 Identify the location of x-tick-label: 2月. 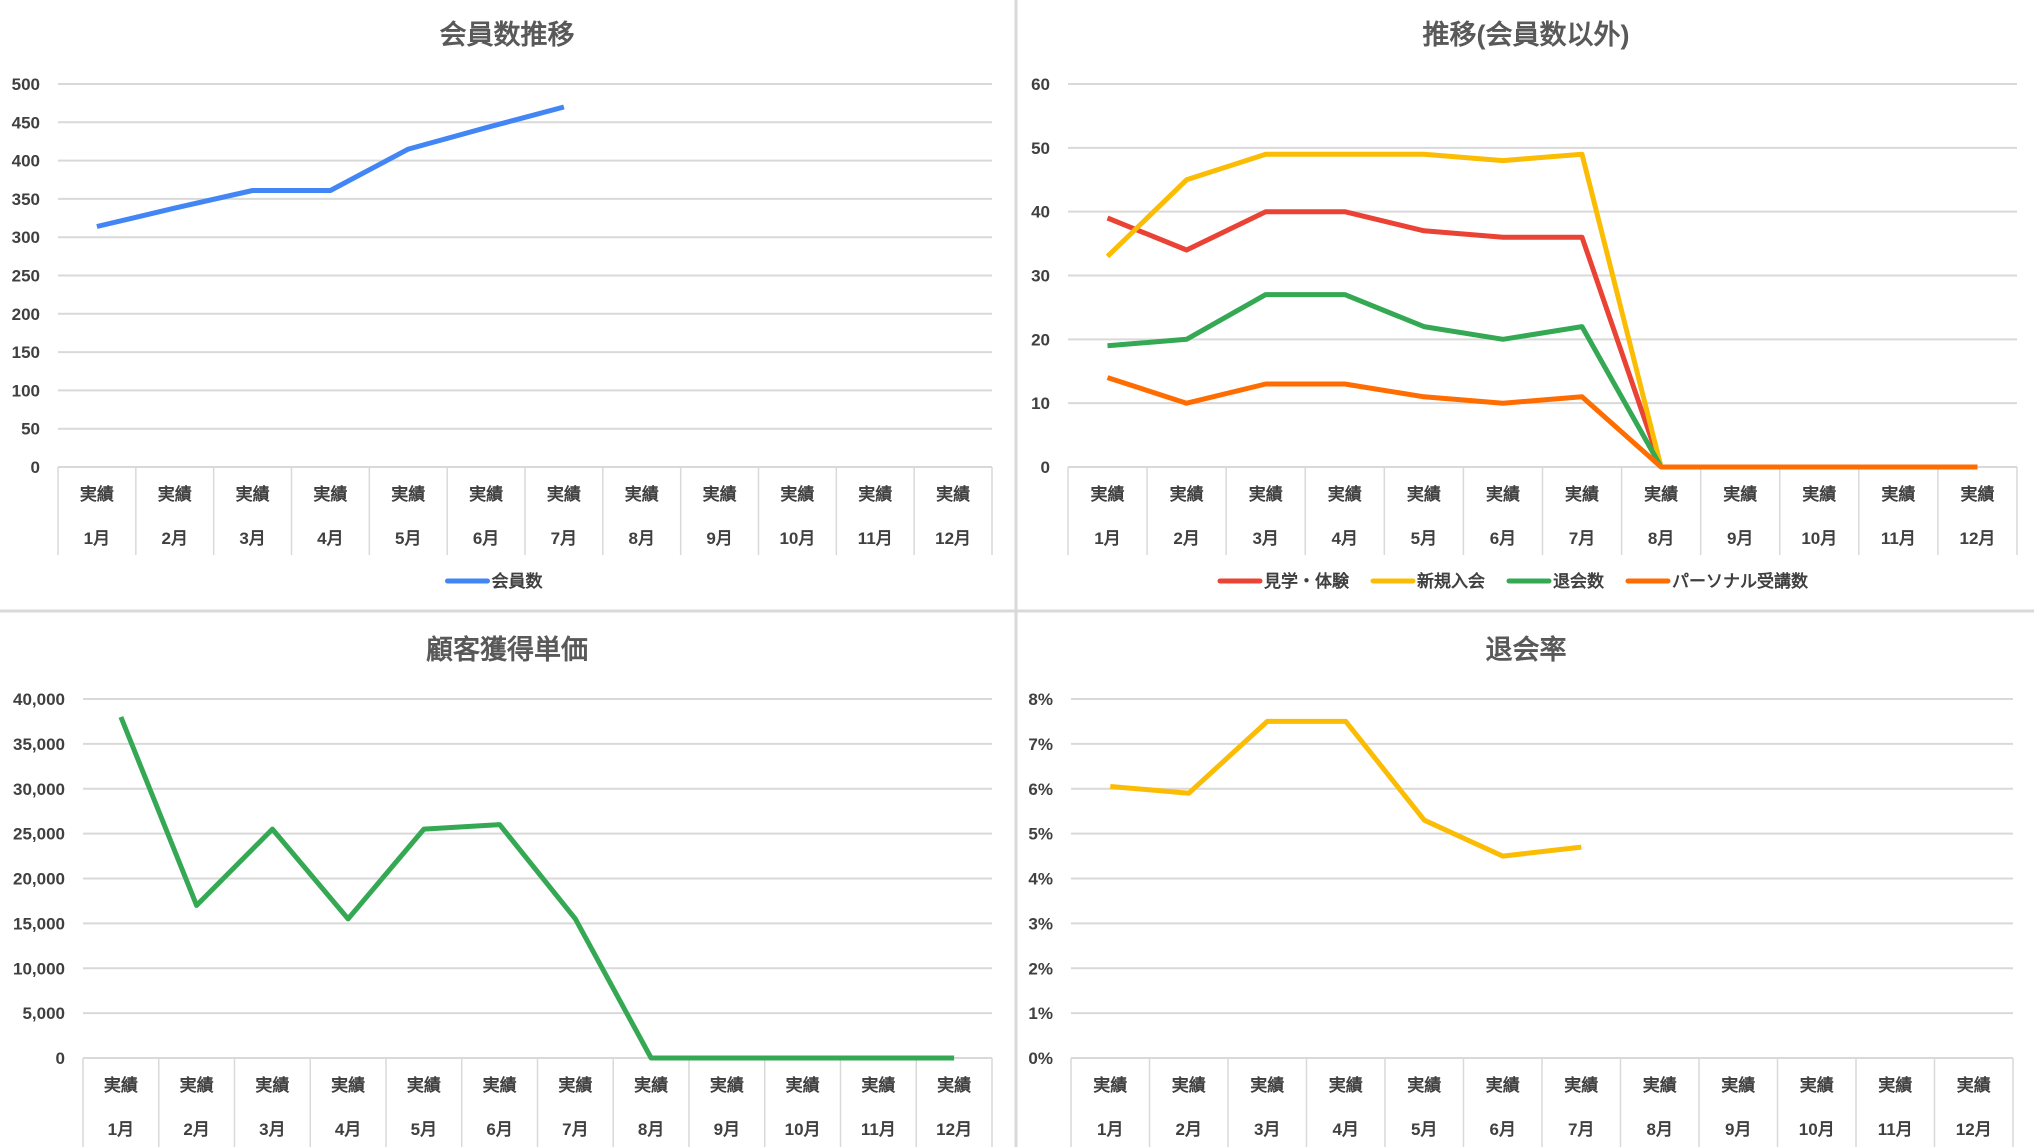
(1186, 538).